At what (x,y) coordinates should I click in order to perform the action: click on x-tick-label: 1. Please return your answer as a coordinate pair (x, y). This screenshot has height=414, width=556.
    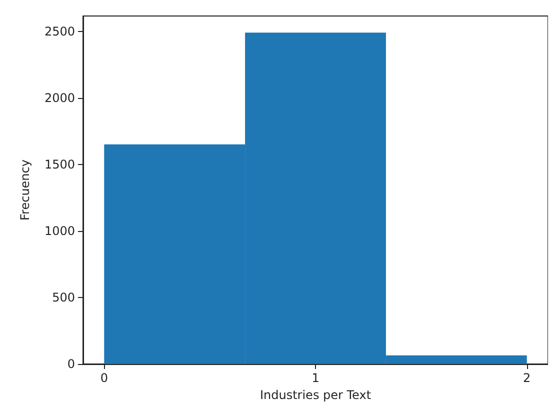
    Looking at the image, I should click on (316, 378).